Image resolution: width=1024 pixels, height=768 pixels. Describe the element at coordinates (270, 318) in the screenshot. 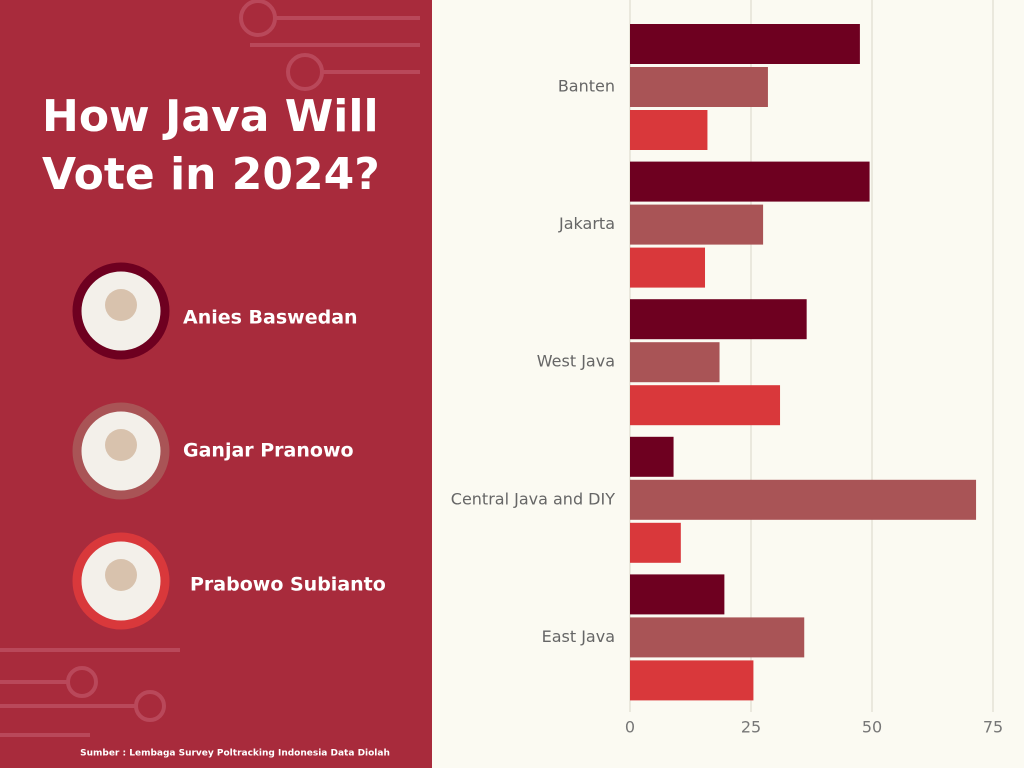

I see `legend-label: Anies Baswedan` at that location.